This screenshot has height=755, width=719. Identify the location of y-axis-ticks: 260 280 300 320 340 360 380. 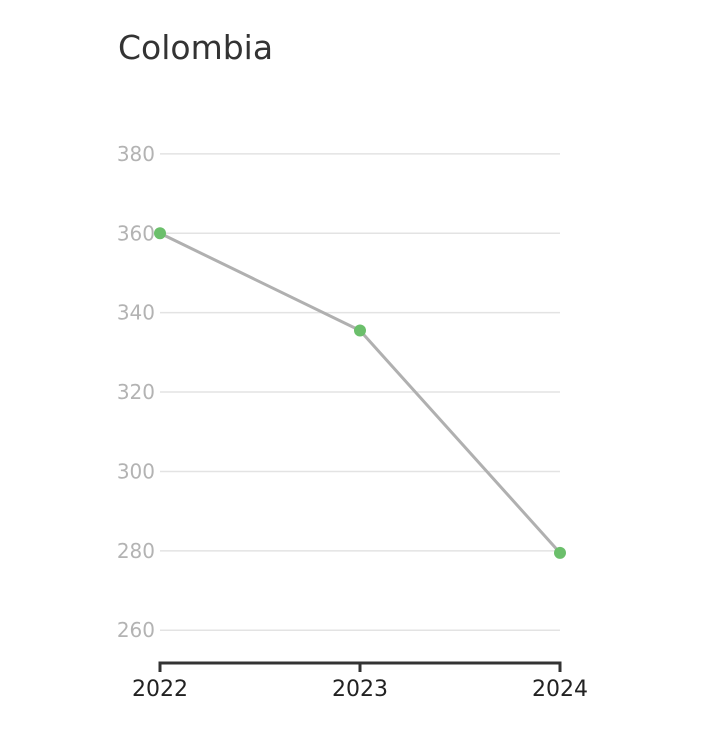
(136, 392).